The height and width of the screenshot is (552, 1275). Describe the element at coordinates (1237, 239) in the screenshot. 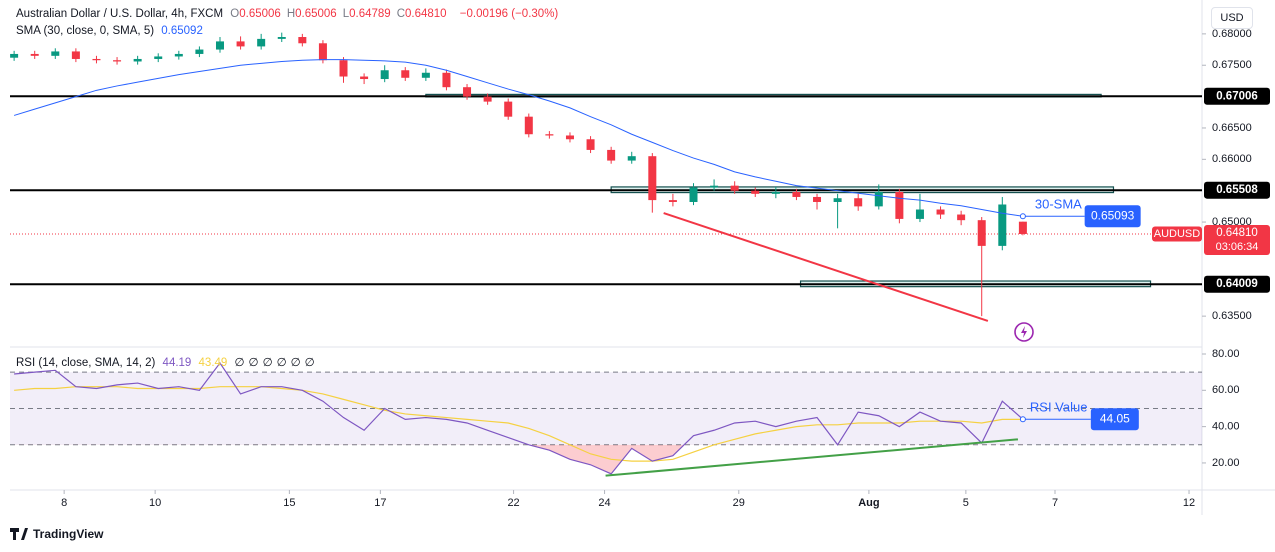

I see `price-label-box` at that location.